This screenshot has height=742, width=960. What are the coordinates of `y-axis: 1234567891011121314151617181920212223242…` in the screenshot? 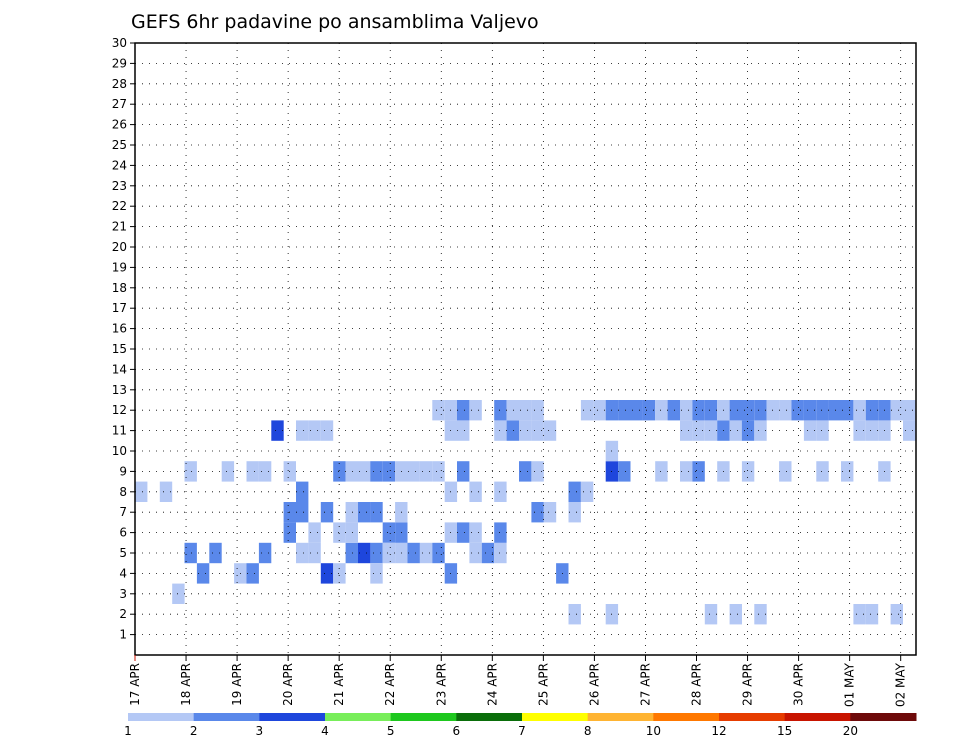 It's located at (123, 339).